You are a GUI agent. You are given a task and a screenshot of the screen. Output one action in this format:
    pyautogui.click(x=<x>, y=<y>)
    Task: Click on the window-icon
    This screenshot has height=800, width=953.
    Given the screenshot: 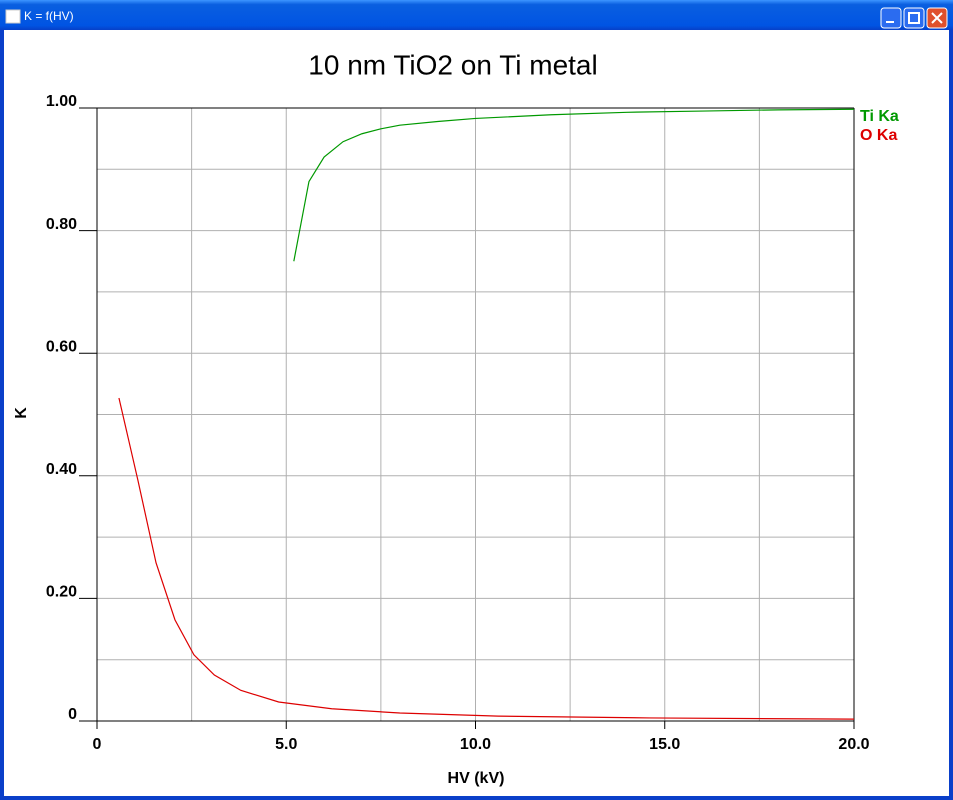 What is the action you would take?
    pyautogui.click(x=13, y=16)
    